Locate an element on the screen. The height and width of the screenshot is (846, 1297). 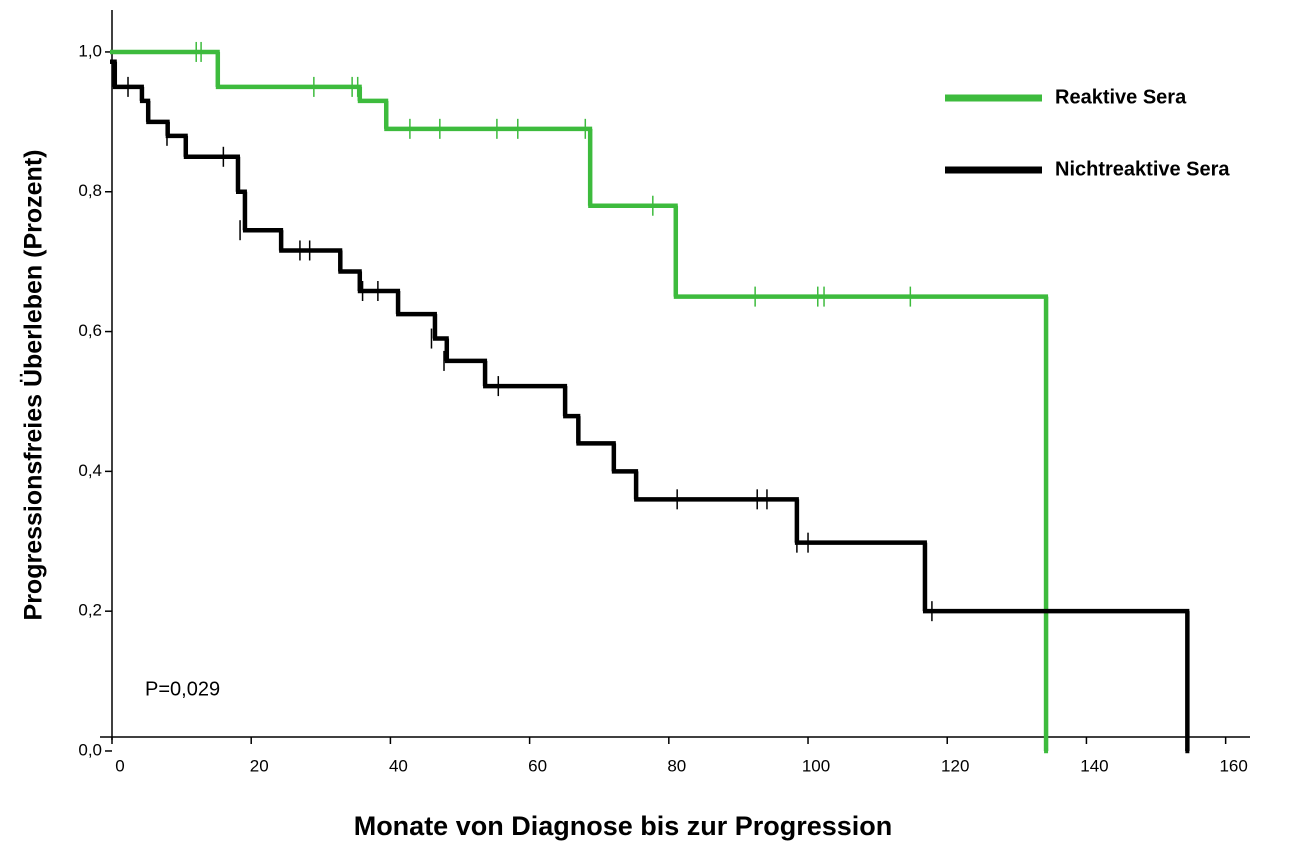
legend-label: Nichtreaktive Sera is located at coordinates (1142, 169).